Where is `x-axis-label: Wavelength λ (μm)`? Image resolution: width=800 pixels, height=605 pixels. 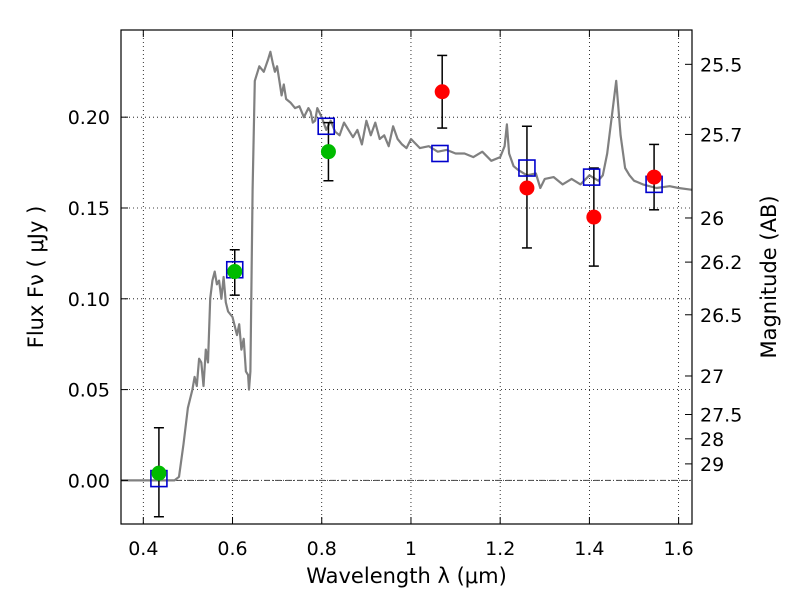
x-axis-label: Wavelength λ (μm) is located at coordinates (406, 576).